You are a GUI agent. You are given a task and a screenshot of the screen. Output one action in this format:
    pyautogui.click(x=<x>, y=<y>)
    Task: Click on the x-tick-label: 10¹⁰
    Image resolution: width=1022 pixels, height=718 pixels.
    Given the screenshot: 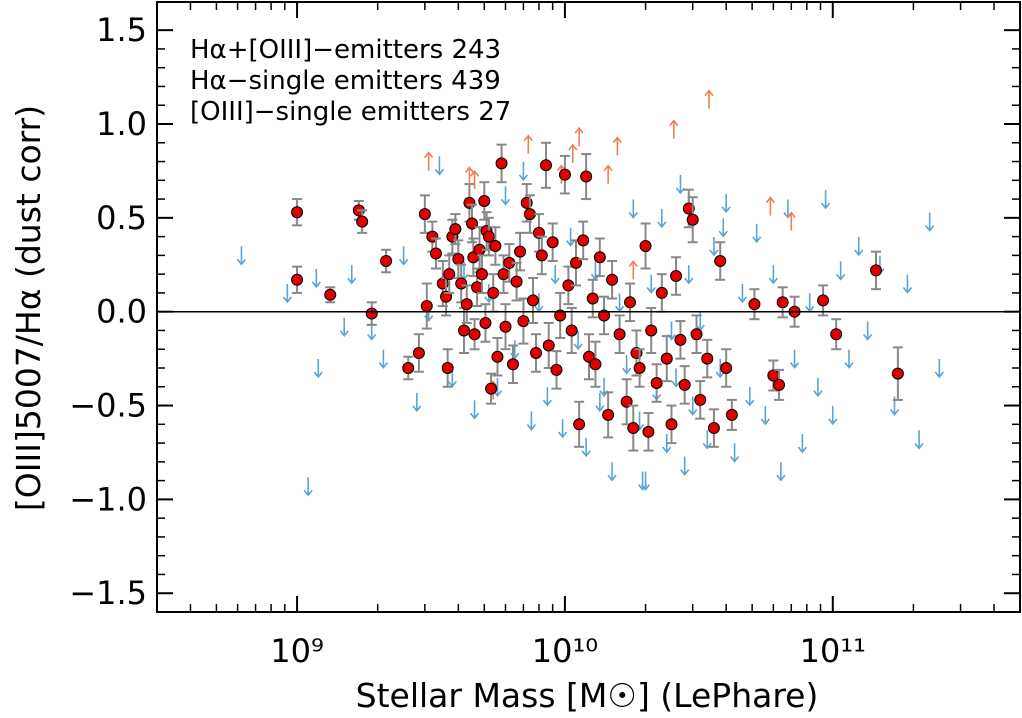 What is the action you would take?
    pyautogui.click(x=565, y=651)
    